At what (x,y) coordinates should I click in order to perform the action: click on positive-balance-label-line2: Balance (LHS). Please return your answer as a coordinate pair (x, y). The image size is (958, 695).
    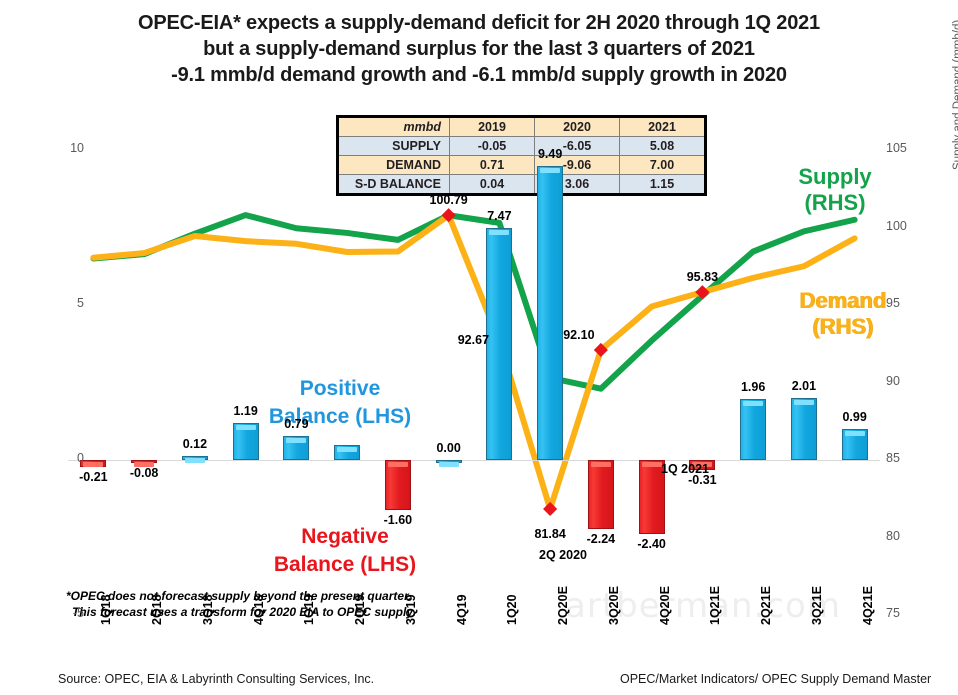
    Looking at the image, I should click on (340, 416).